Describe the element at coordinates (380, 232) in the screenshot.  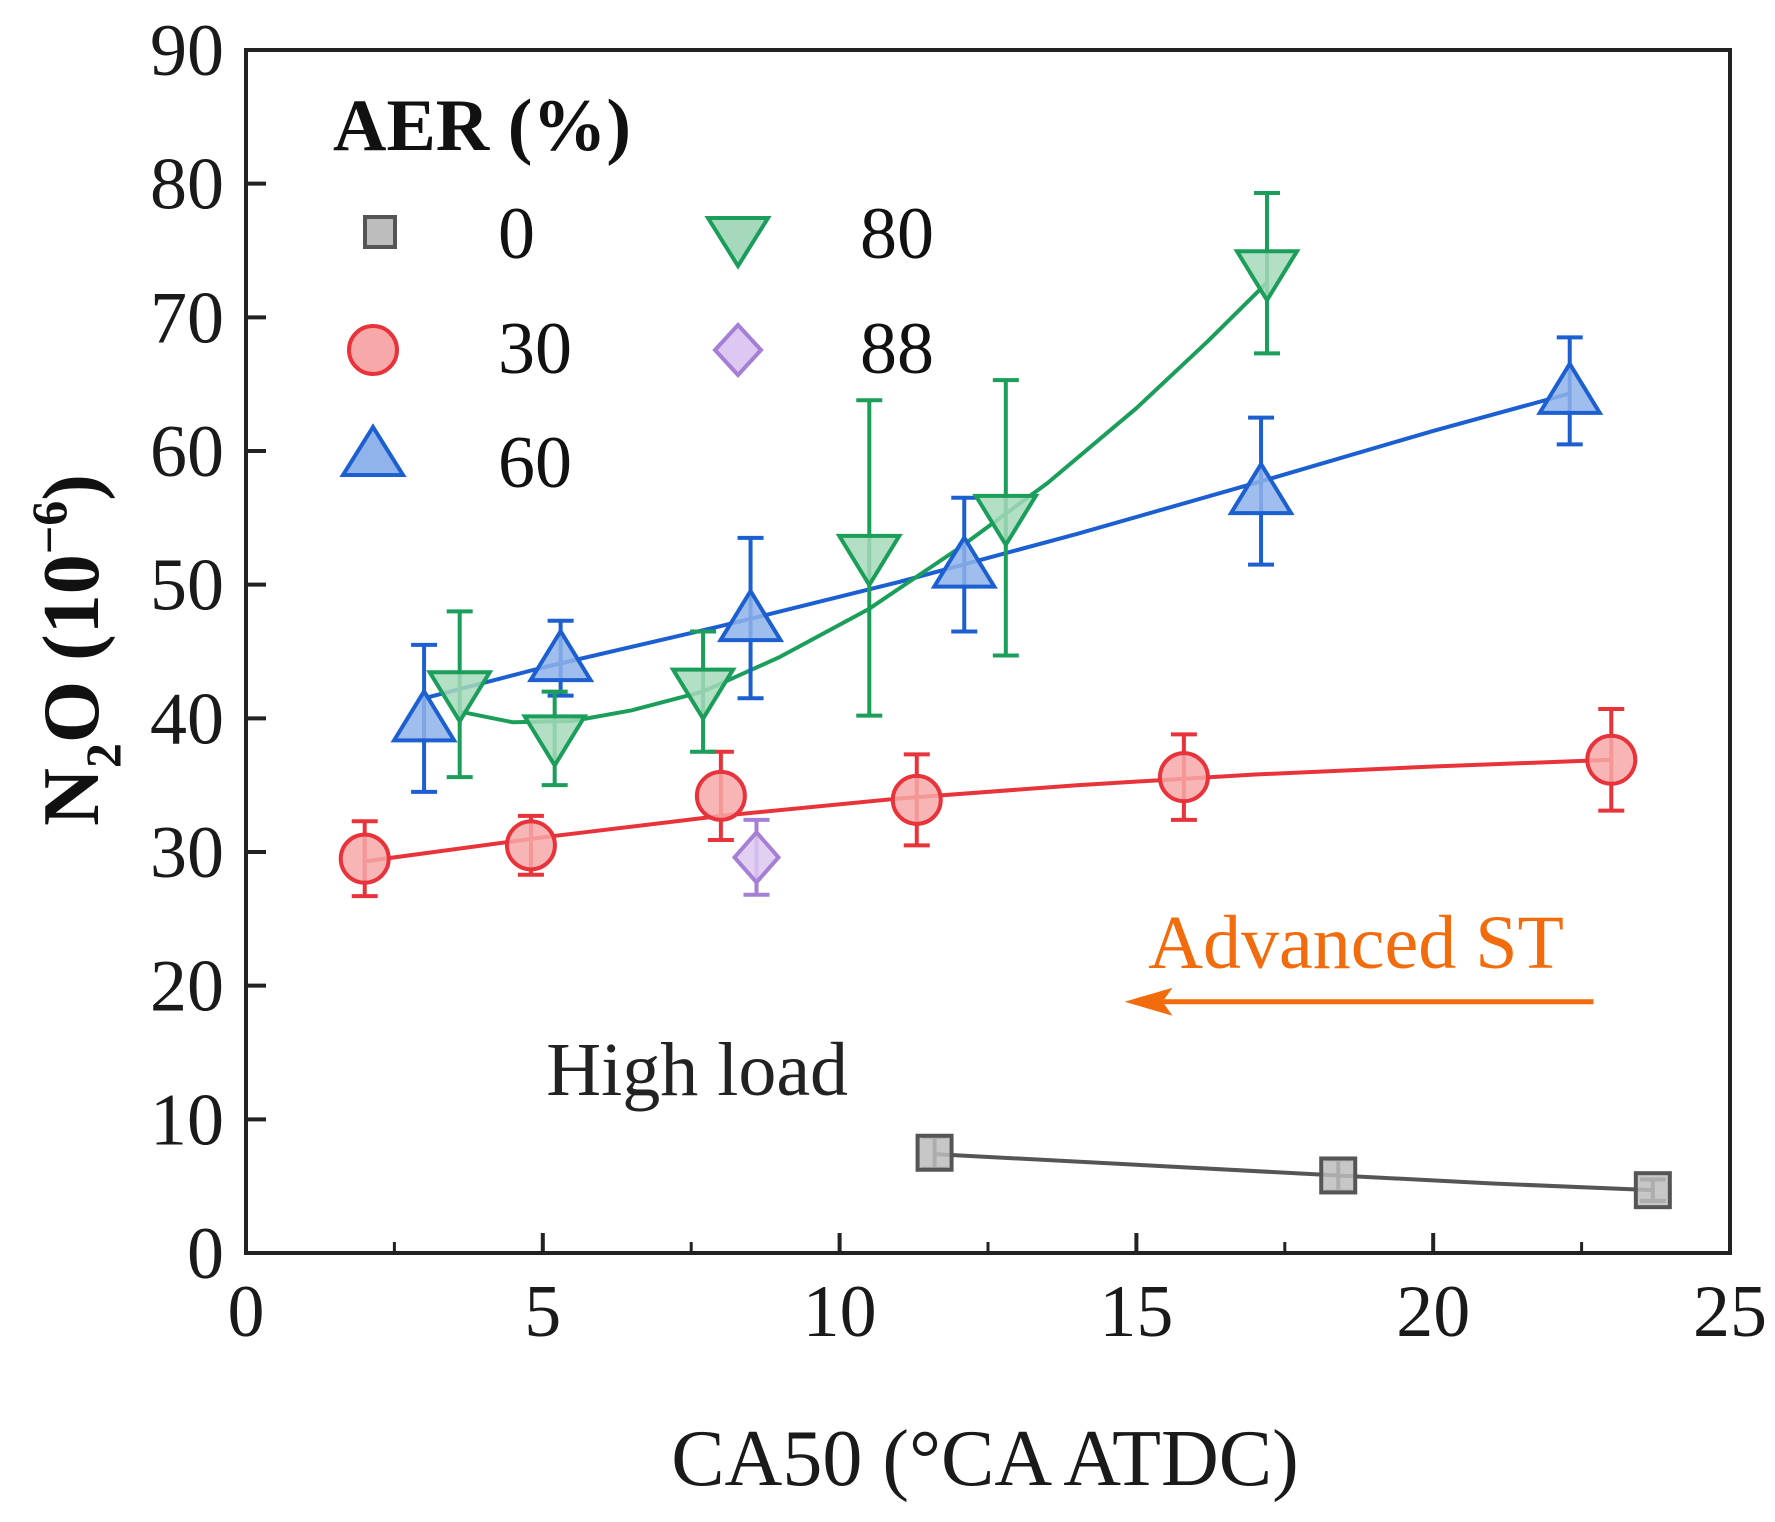
I see `legend-square-icon` at that location.